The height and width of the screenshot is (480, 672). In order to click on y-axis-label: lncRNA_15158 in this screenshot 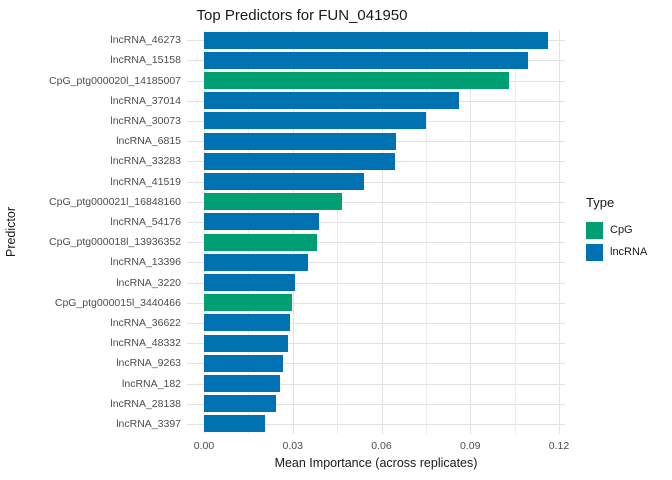, I will do `click(145, 60)`.